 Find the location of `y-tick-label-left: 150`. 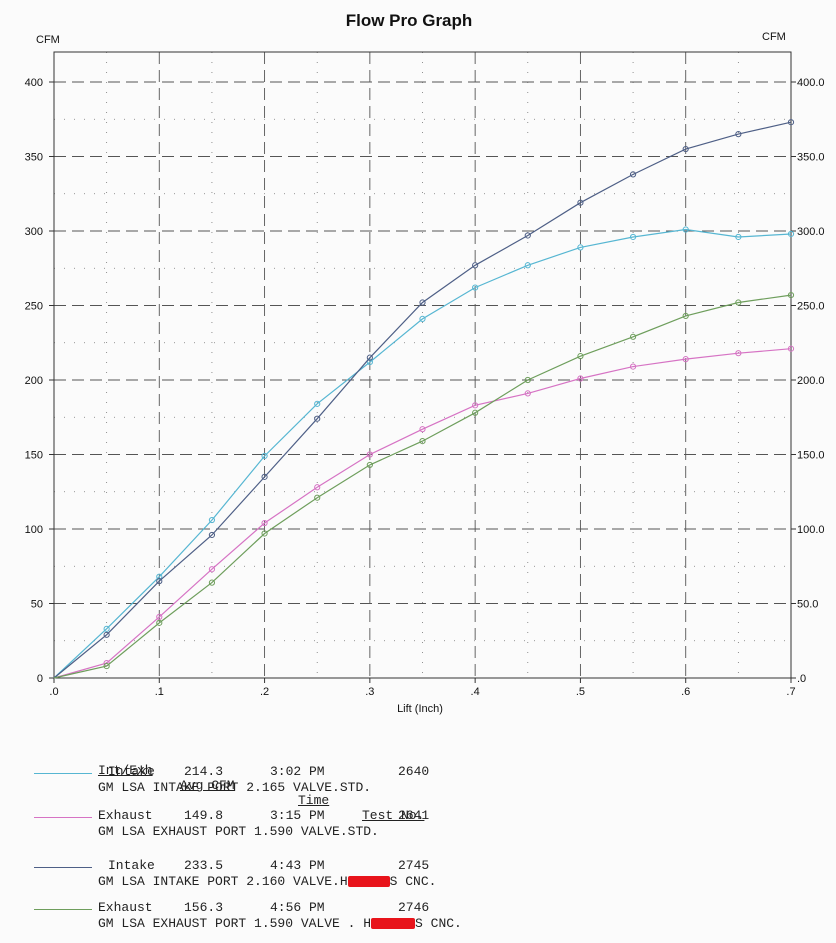

y-tick-label-left: 150 is located at coordinates (34, 456).